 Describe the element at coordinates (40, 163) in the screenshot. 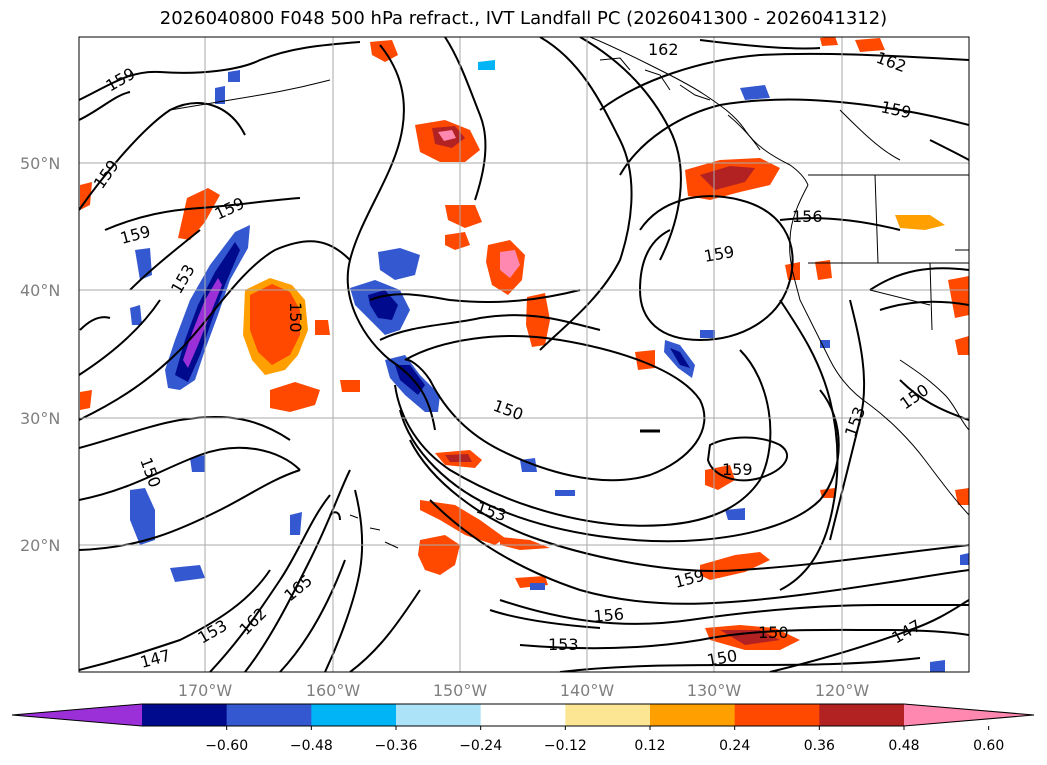

I see `lat-label: 50°N` at that location.